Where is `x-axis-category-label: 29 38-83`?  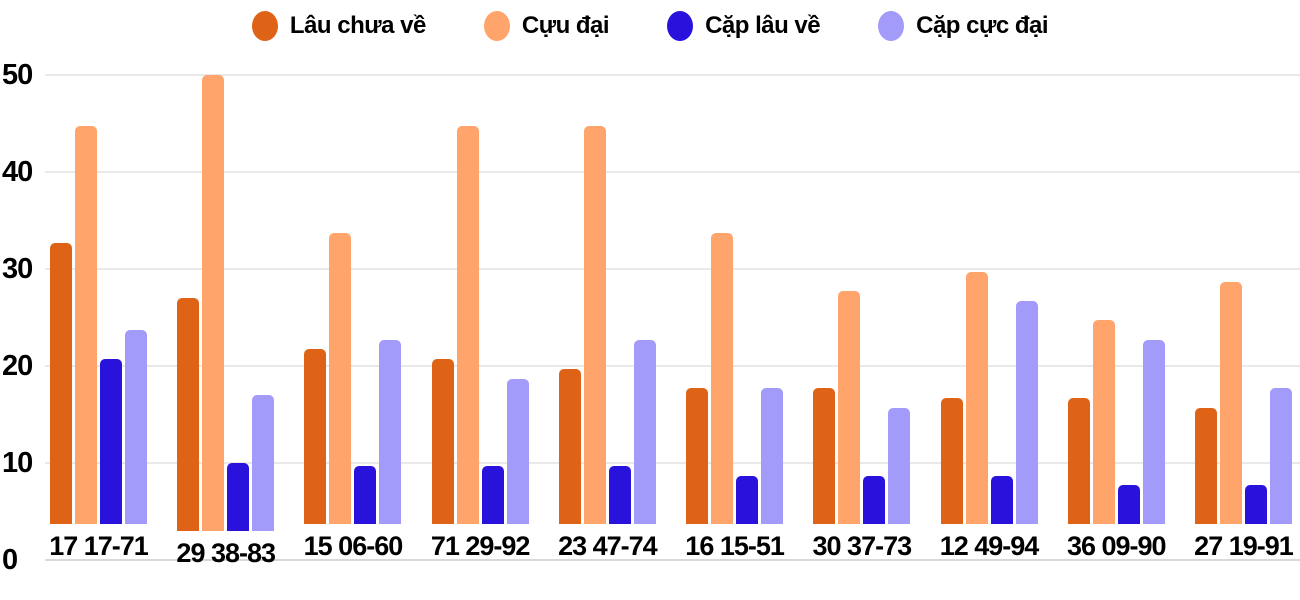
x-axis-category-label: 29 38-83 is located at coordinates (226, 552).